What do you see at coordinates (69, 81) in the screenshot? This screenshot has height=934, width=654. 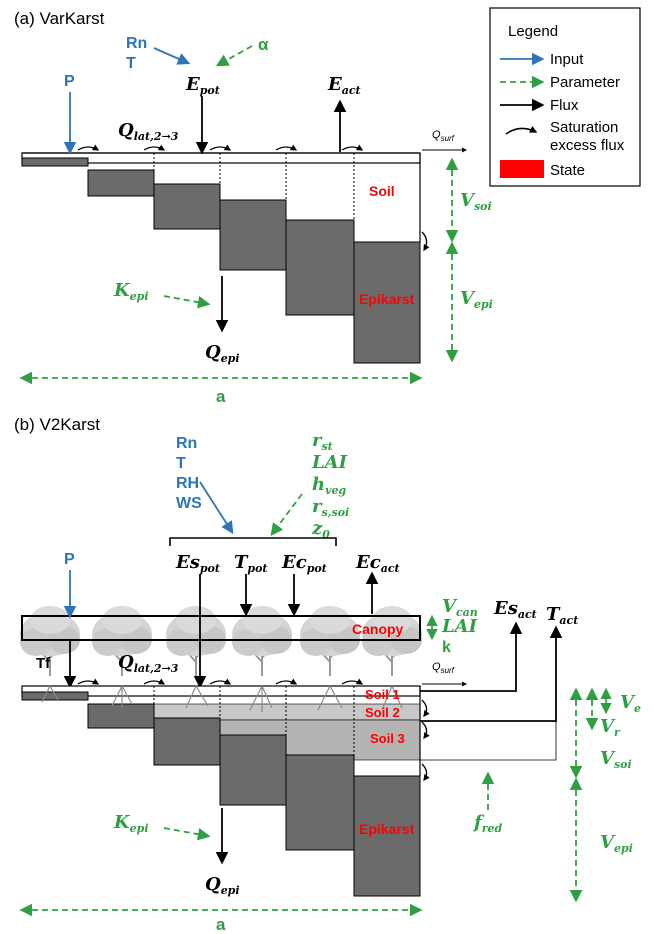 I see `input-p-a: P` at bounding box center [69, 81].